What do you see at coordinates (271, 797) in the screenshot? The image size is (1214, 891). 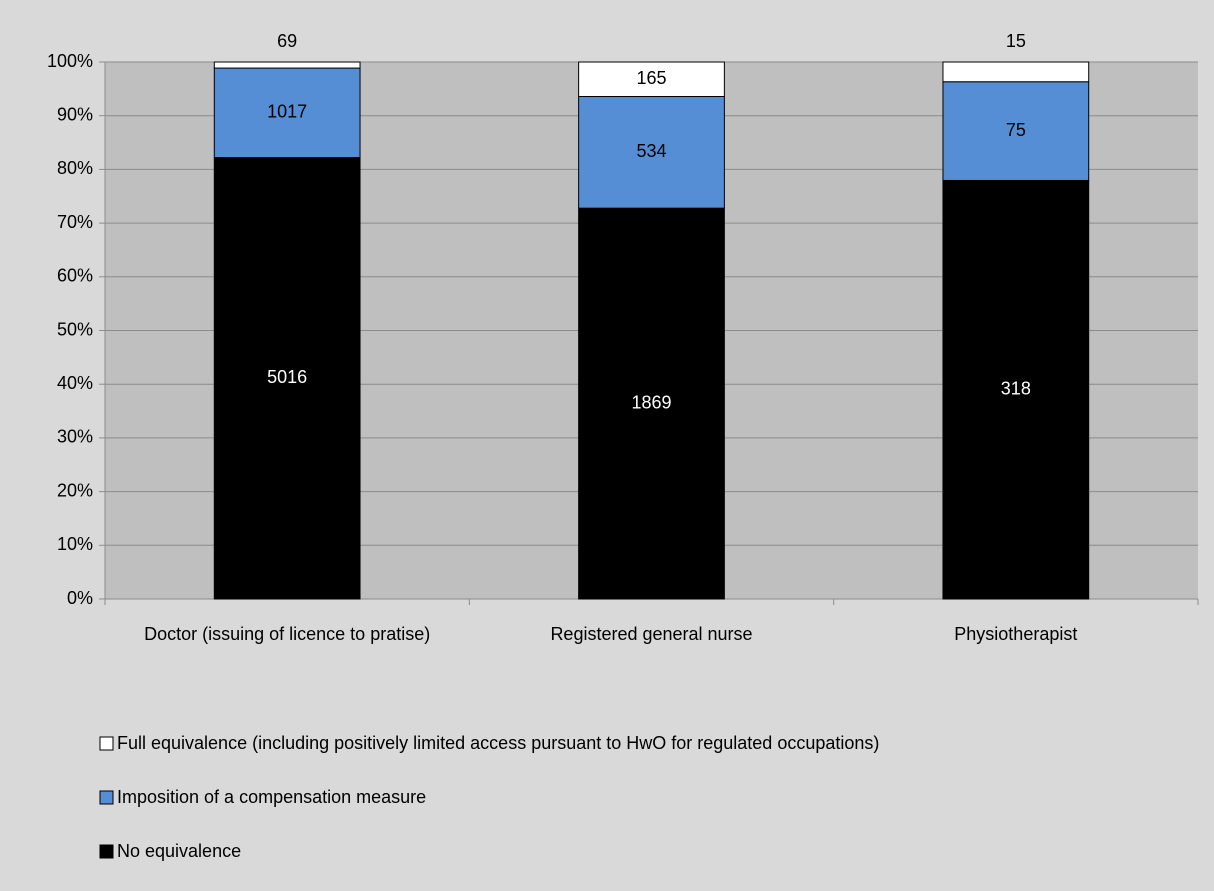 I see `legend-label: Imposition of a compensation measure` at bounding box center [271, 797].